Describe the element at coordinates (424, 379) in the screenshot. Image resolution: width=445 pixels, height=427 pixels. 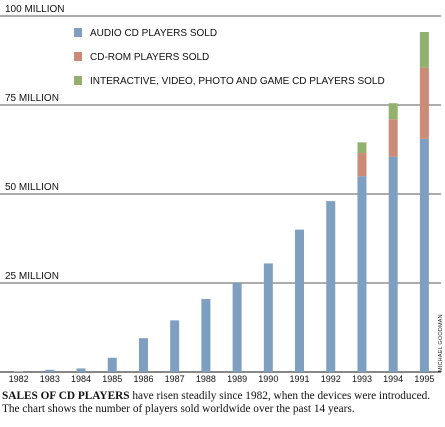
I see `x-tick-label: 1995` at that location.